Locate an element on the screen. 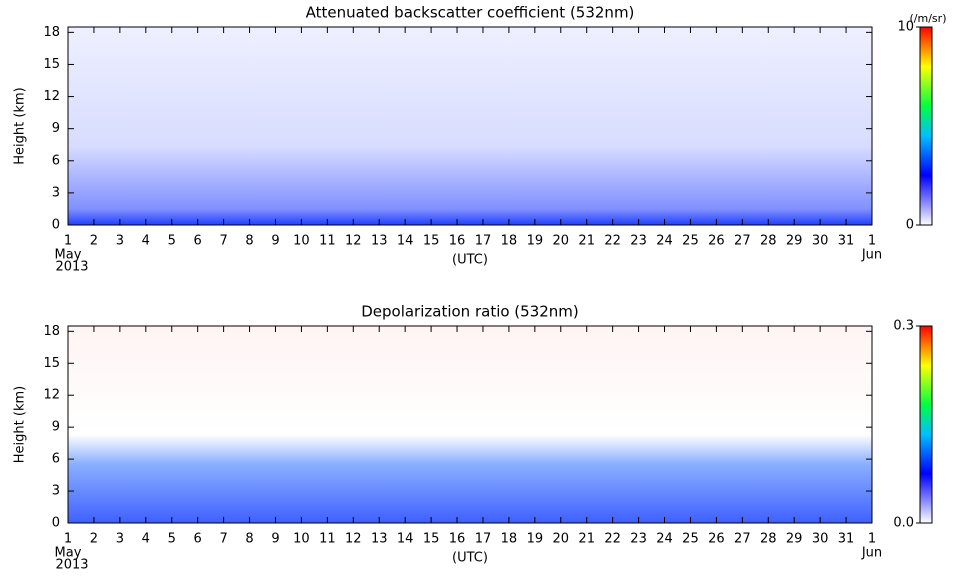 Image resolution: width=960 pixels, height=586 pixels. chart-title: Depolarization ratio (532nm) is located at coordinates (470, 312).